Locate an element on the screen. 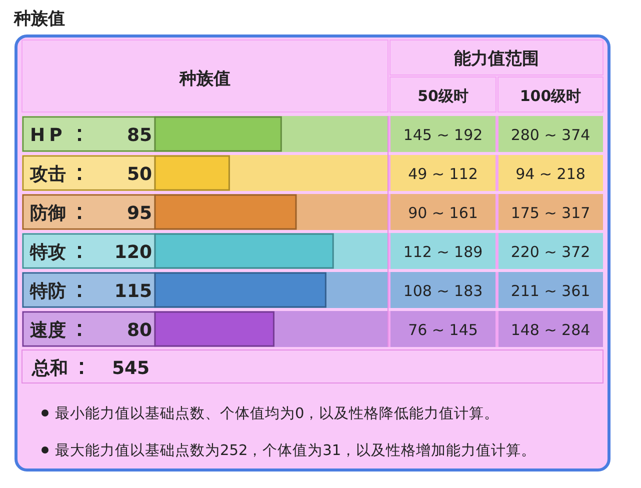 The image size is (641, 488). text: 211 ~ 361 is located at coordinates (550, 291).